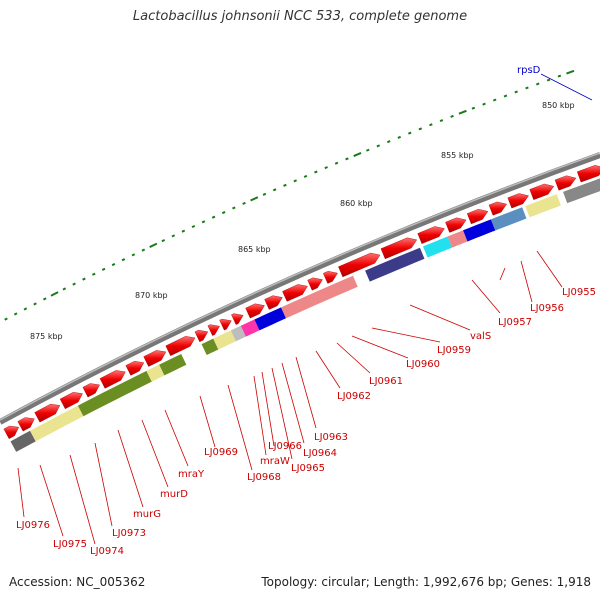  What do you see at coordinates (147, 514) in the screenshot?
I see `gene-label-murG: murG` at bounding box center [147, 514].